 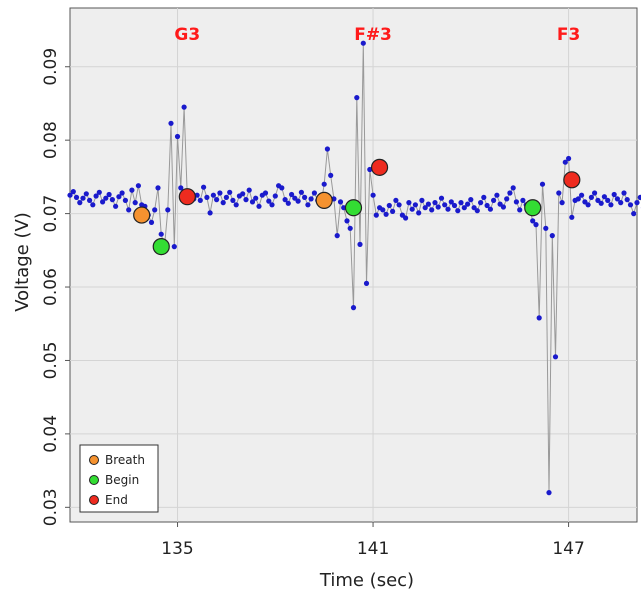 I want to click on y-tick-label: 0.05, so click(x=51, y=361).